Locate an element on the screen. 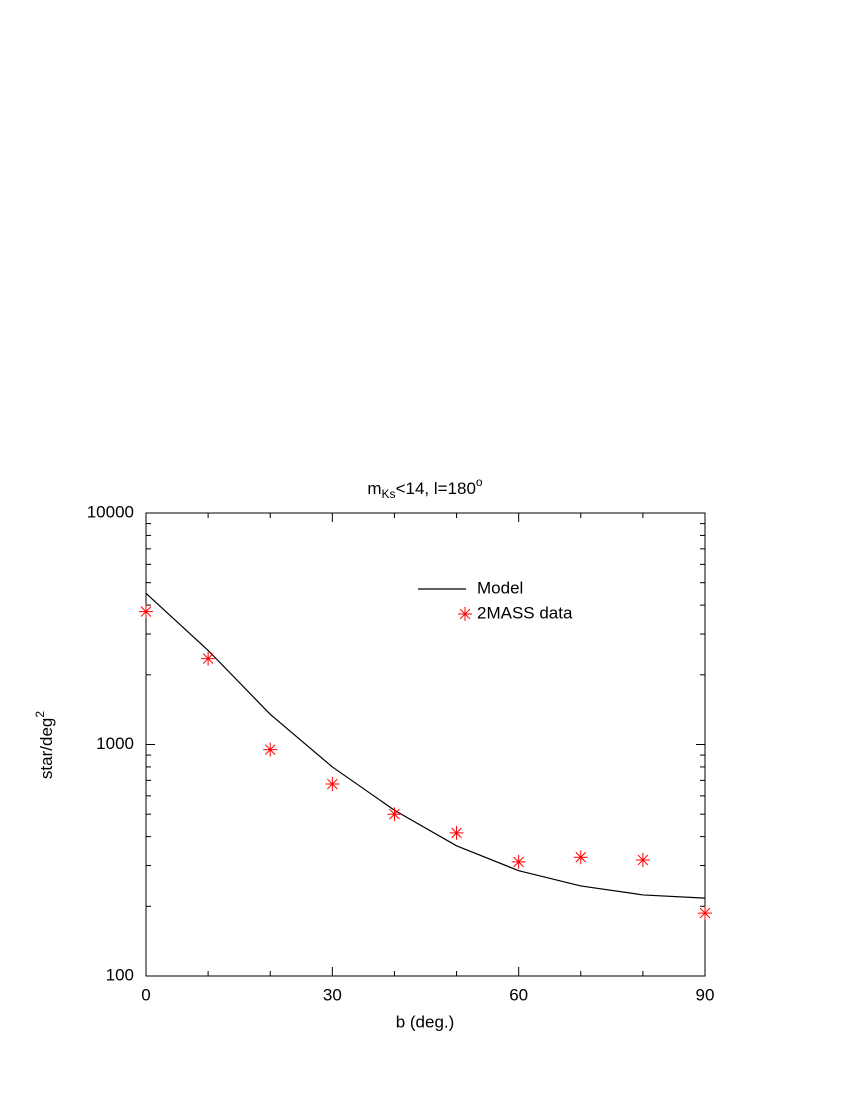 The width and height of the screenshot is (850, 1100). x-tick-label: 0 is located at coordinates (145, 994).